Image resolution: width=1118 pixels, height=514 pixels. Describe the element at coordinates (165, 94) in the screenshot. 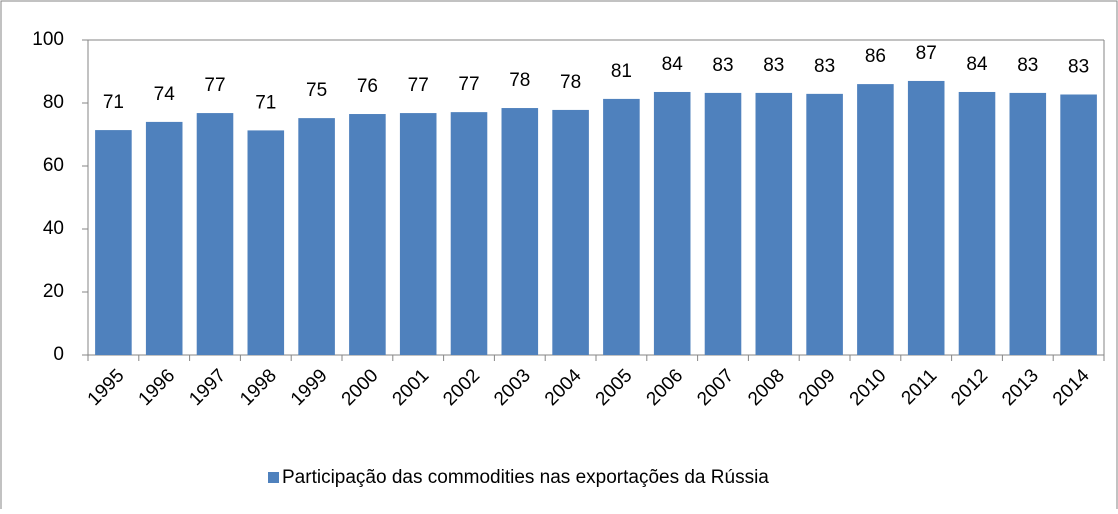

I see `value-label: 74` at that location.